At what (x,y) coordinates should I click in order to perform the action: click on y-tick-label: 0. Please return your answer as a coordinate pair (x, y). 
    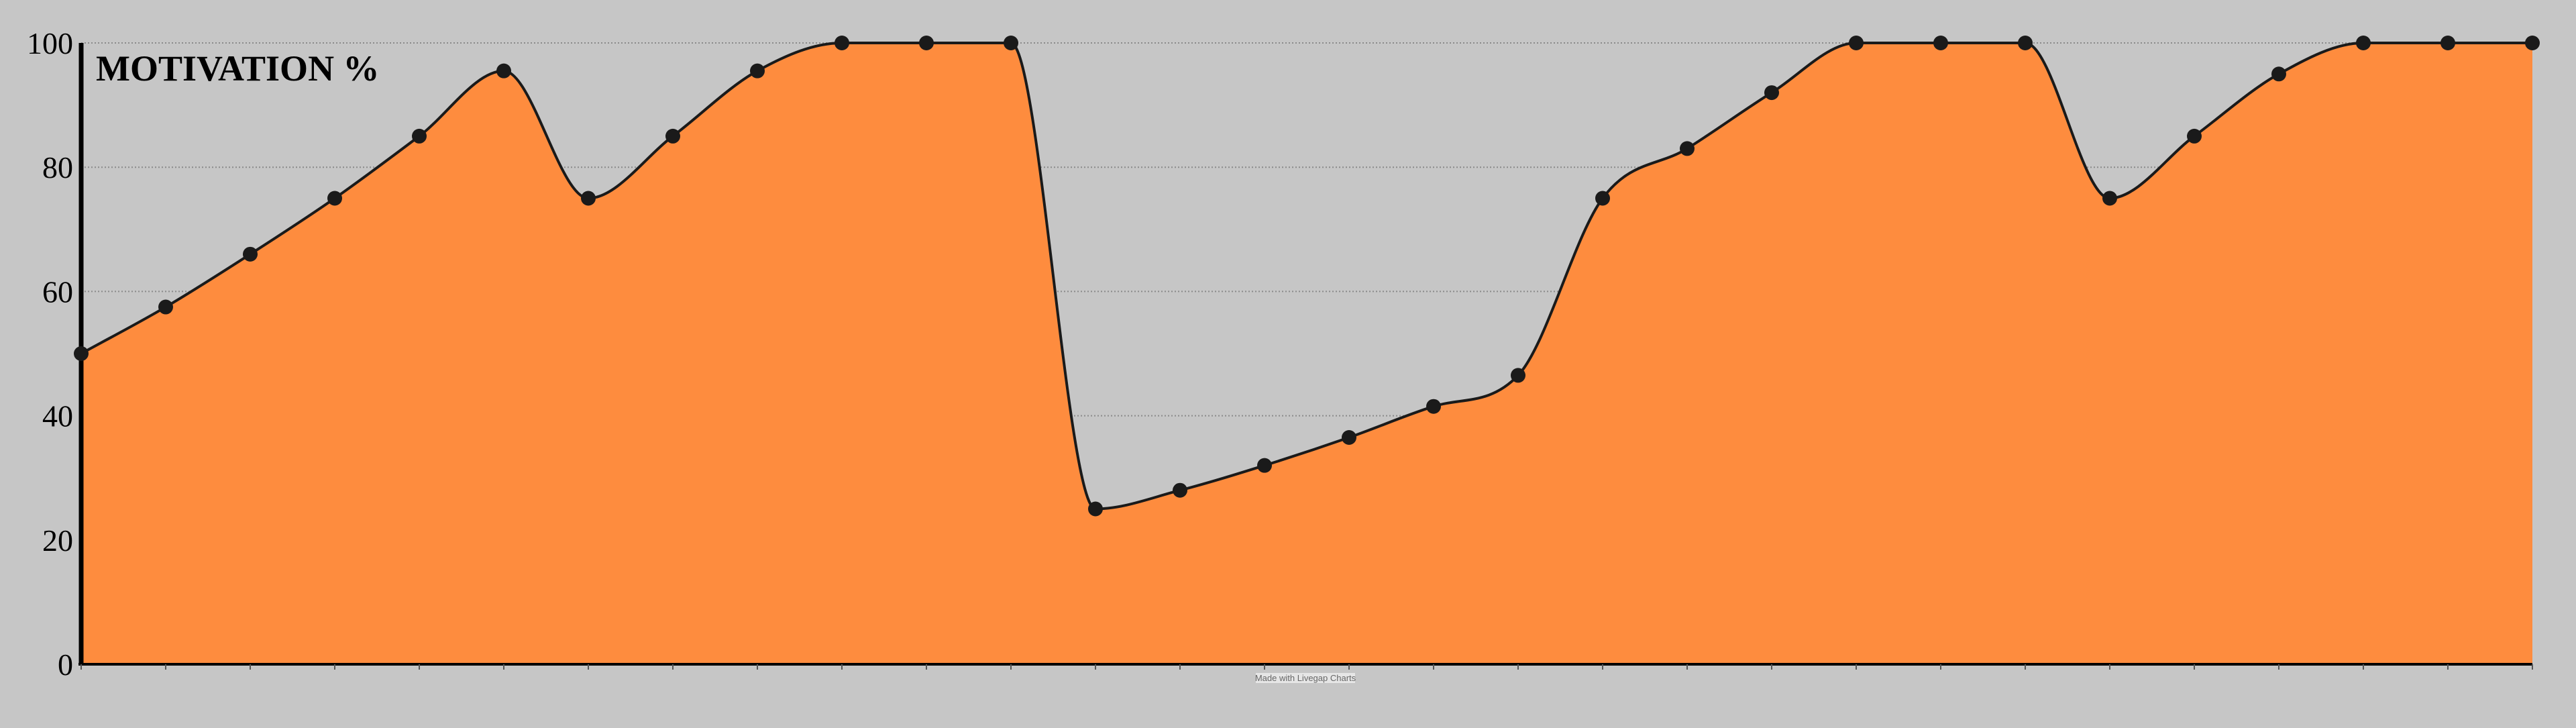
    Looking at the image, I should click on (65, 664).